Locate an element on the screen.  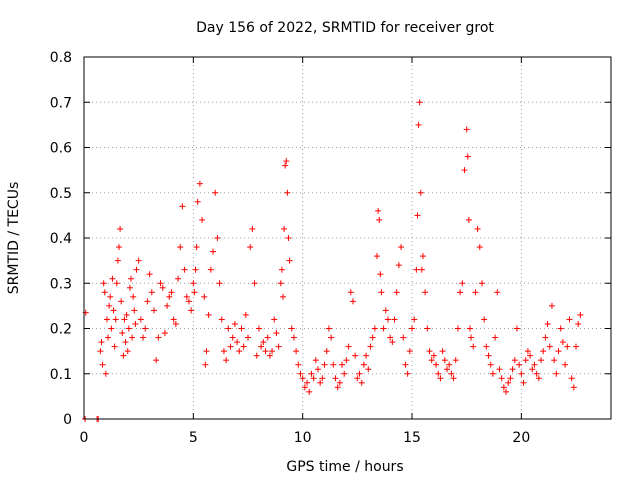
y-axis-label: SRMTID / TECUs is located at coordinates (14, 238).